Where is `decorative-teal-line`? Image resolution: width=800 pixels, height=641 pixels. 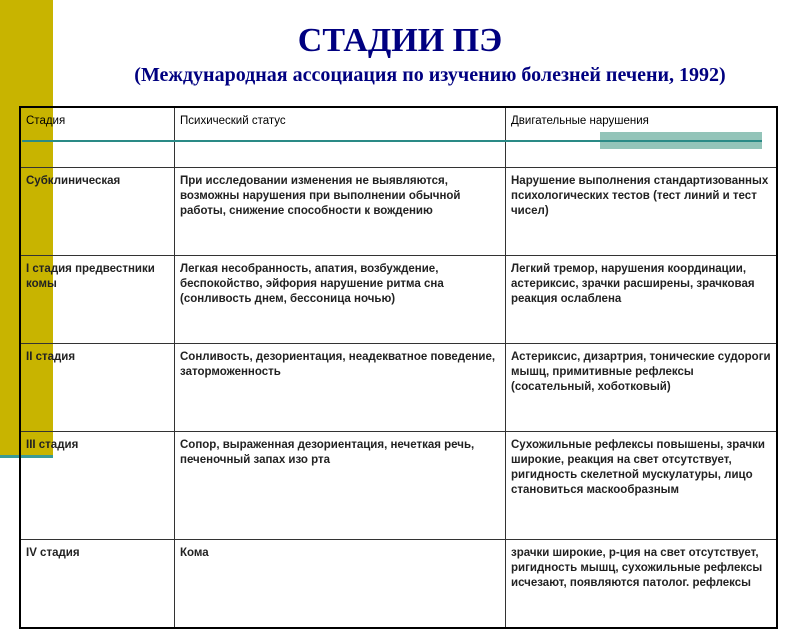
decorative-teal-line is located at coordinates (392, 141).